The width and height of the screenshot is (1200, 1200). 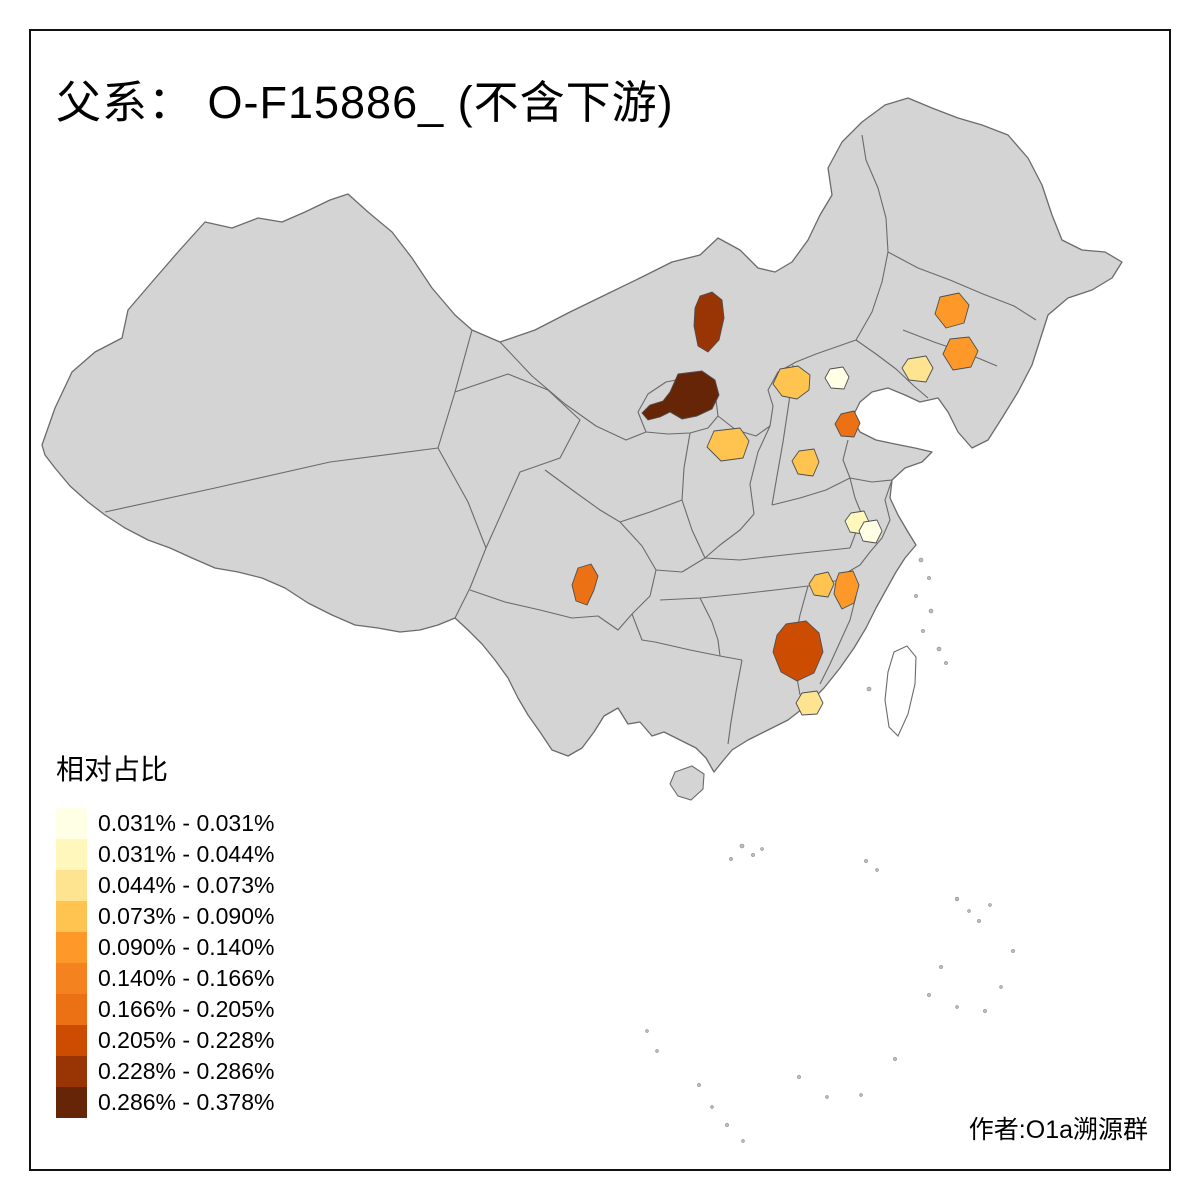 What do you see at coordinates (186, 823) in the screenshot?
I see `legend-label: 0.031% - 0.031%` at bounding box center [186, 823].